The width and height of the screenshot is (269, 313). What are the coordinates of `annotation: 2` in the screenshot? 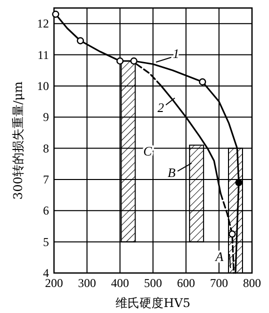 It's located at (161, 107).